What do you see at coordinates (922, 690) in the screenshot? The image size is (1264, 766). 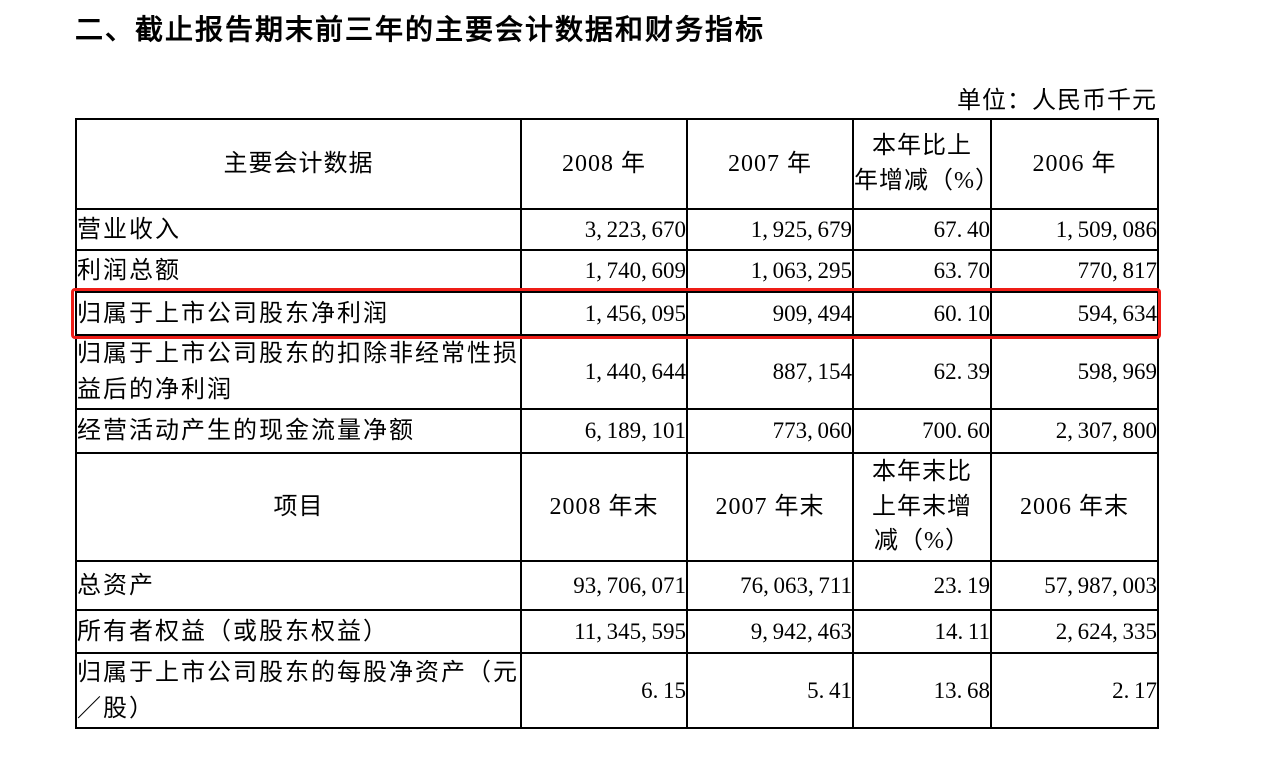 I see `cell-value: 13. 68` at bounding box center [922, 690].